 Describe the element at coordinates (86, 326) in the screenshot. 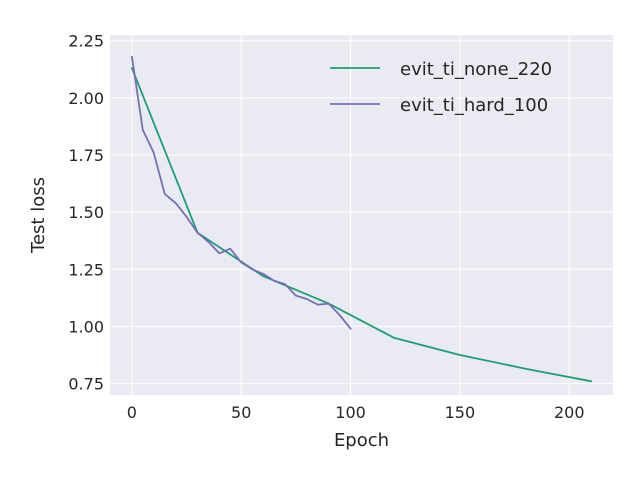

I see `y-tick-label: 1.00` at that location.